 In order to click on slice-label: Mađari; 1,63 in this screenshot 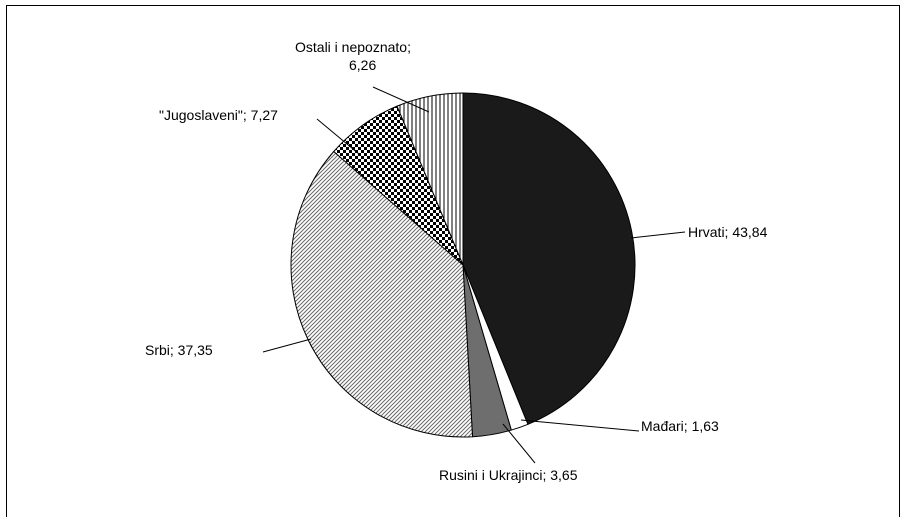, I will do `click(680, 426)`.